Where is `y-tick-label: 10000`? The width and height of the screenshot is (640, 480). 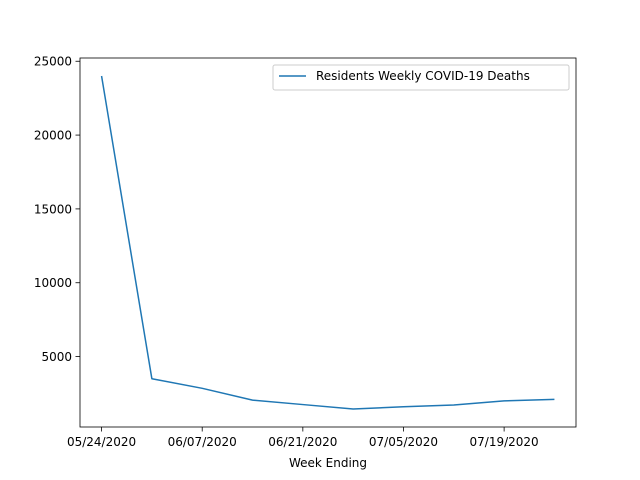 y-tick-label: 10000 is located at coordinates (53, 283).